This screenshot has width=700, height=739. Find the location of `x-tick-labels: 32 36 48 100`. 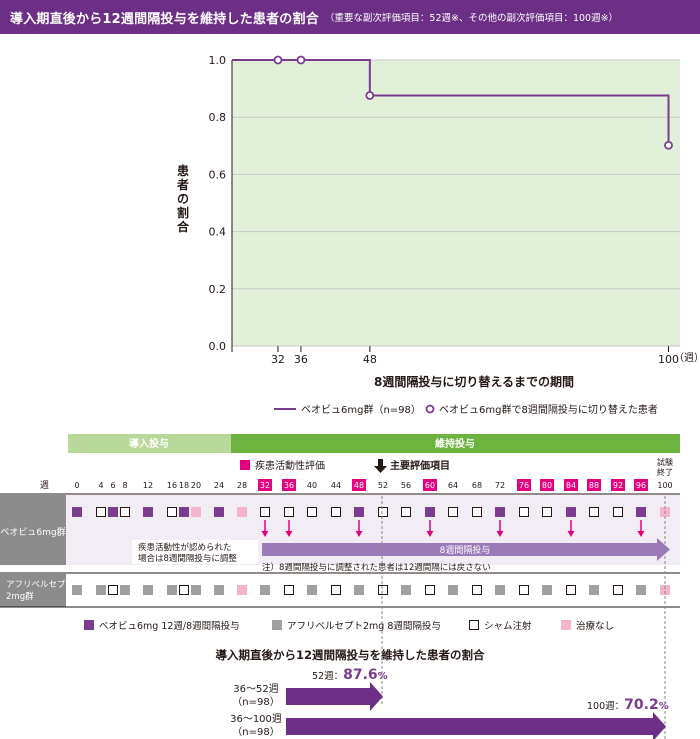

x-tick-labels: 32 36 48 100 is located at coordinates (475, 356).